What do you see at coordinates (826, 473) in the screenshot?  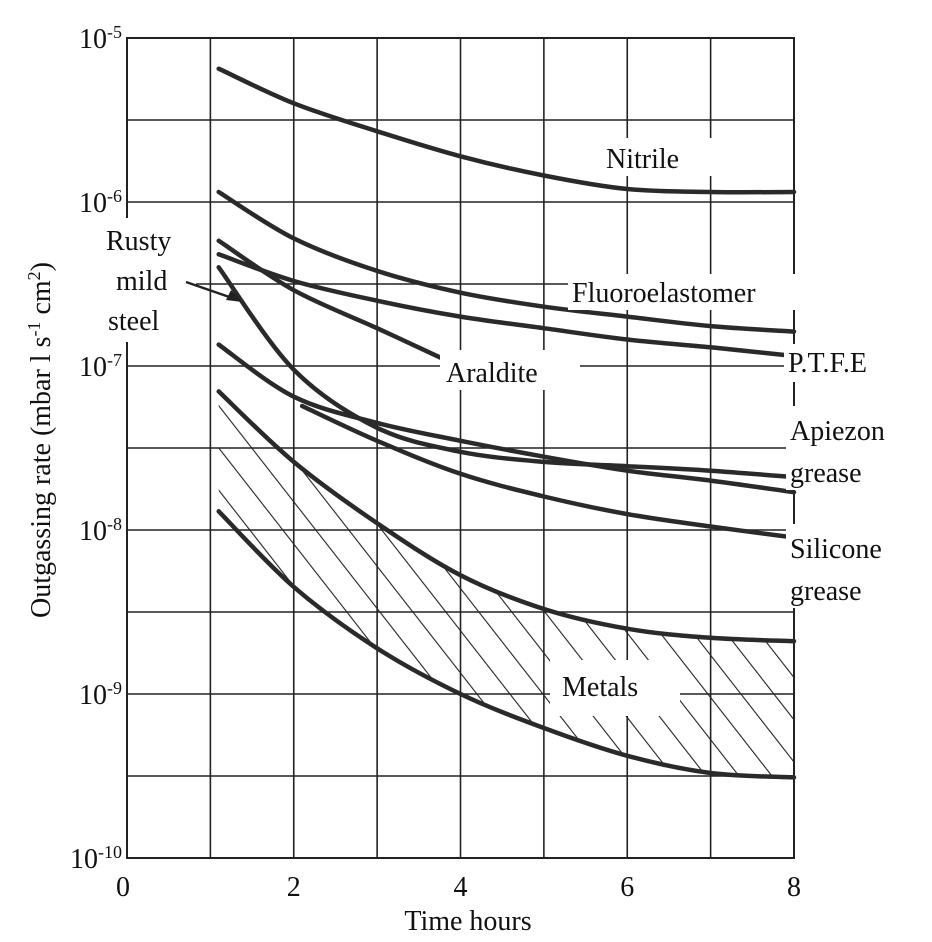 I see `apiezon-label-line2: grease` at bounding box center [826, 473].